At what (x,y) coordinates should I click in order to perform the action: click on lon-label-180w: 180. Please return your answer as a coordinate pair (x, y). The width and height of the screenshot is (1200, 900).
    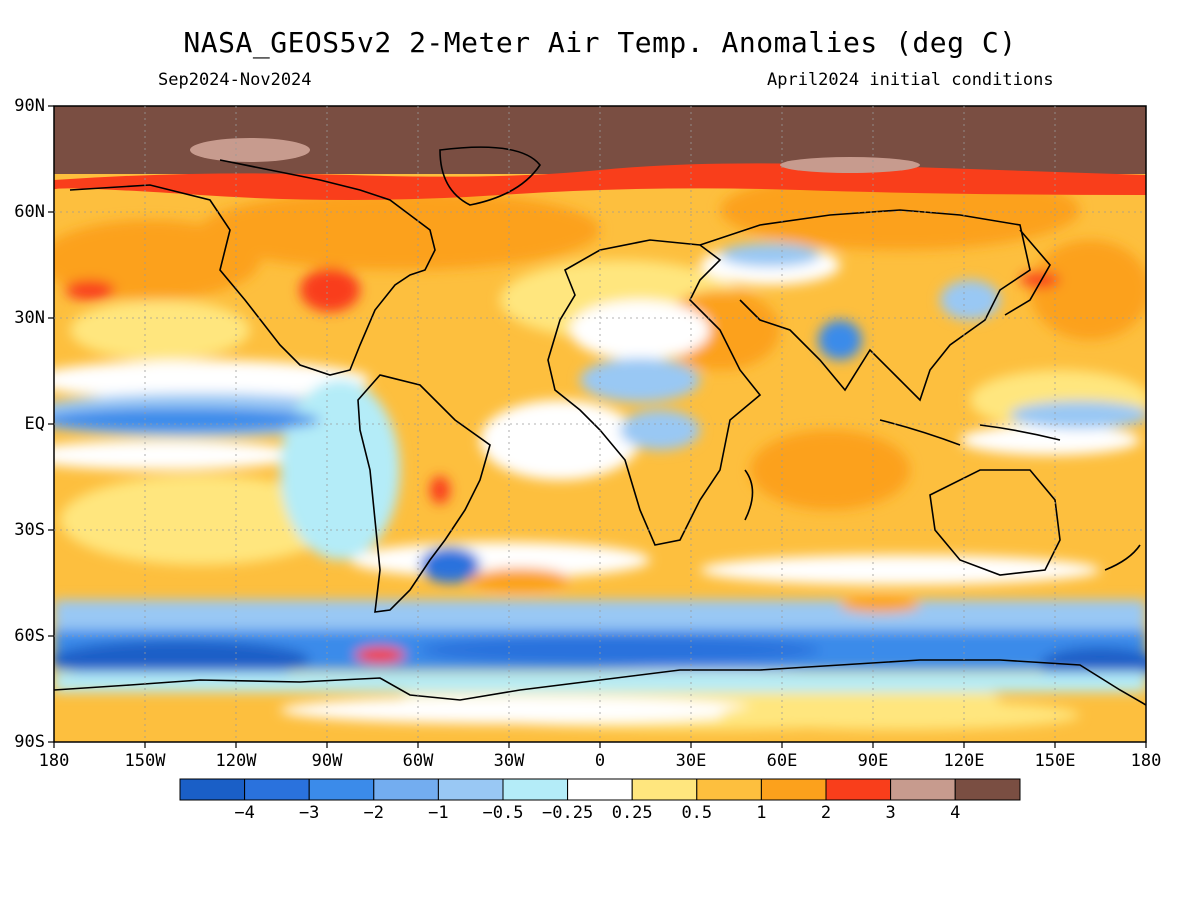
    Looking at the image, I should click on (54, 761).